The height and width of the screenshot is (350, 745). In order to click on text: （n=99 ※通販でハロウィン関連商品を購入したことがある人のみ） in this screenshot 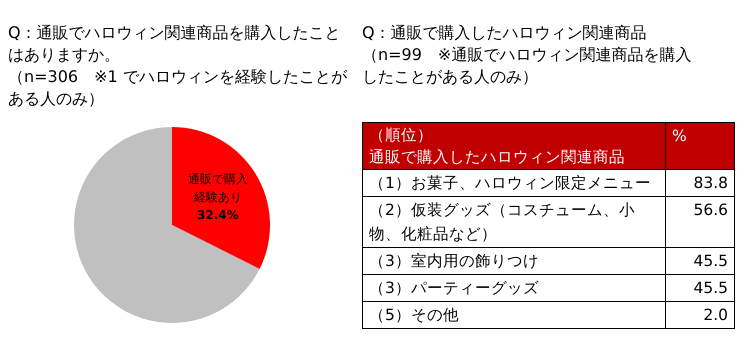, I will do `click(527, 66)`.